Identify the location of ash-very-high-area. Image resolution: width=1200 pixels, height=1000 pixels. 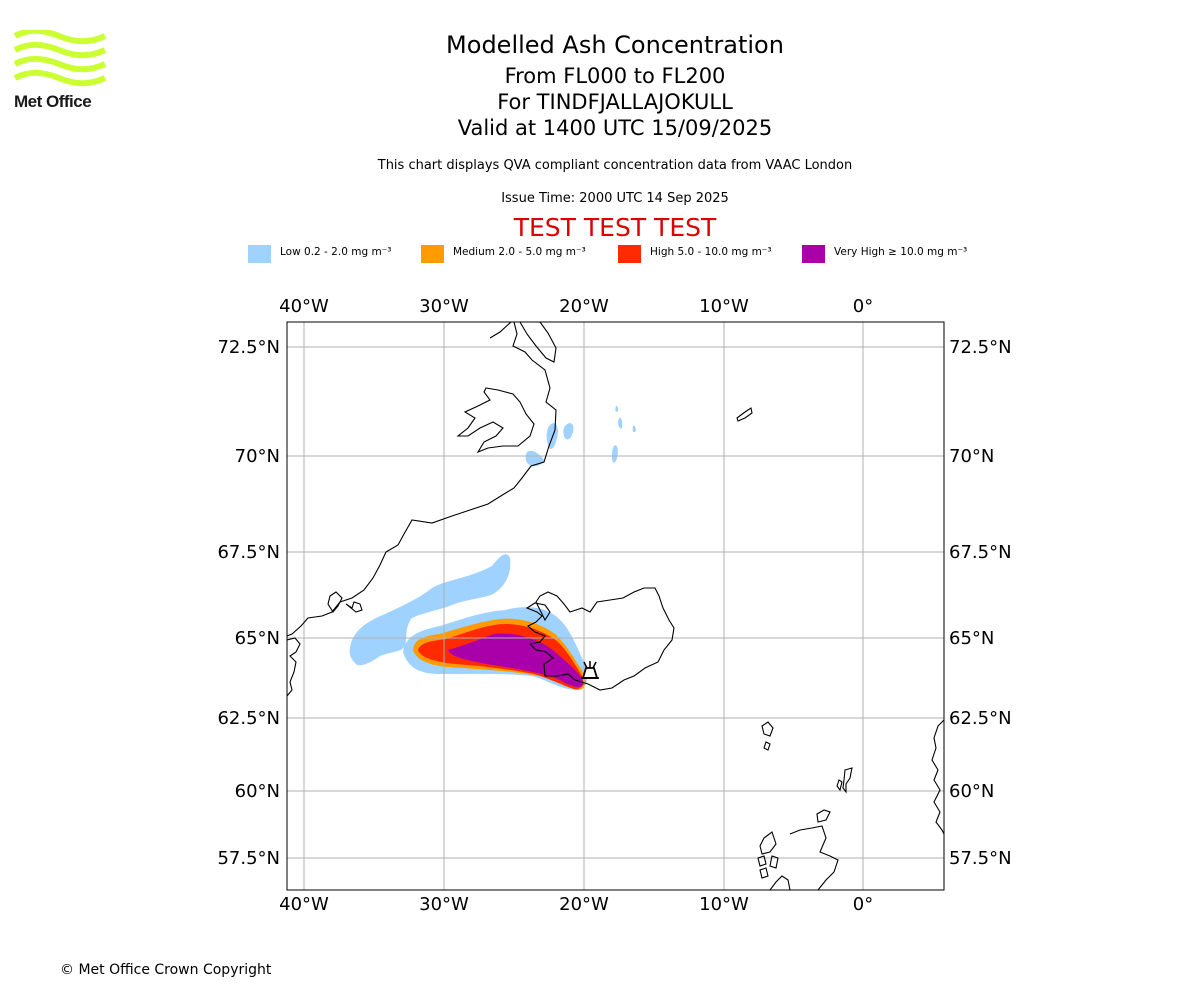
(516, 660).